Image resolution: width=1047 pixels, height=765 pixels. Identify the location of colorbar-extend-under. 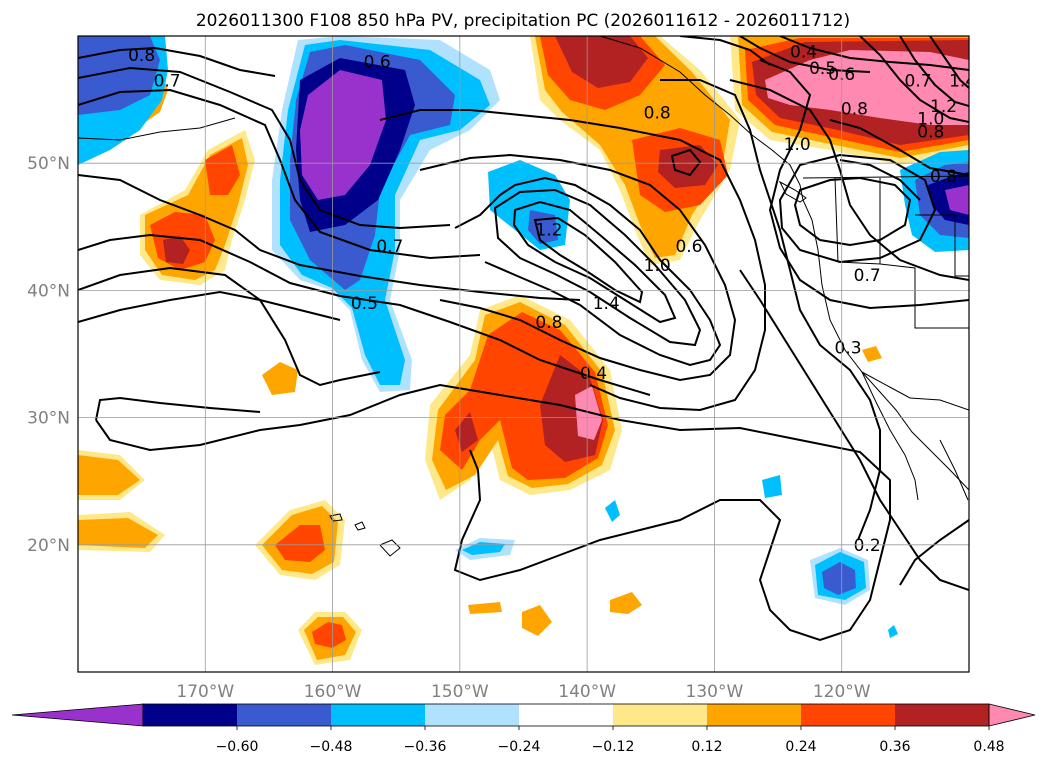
(77, 715).